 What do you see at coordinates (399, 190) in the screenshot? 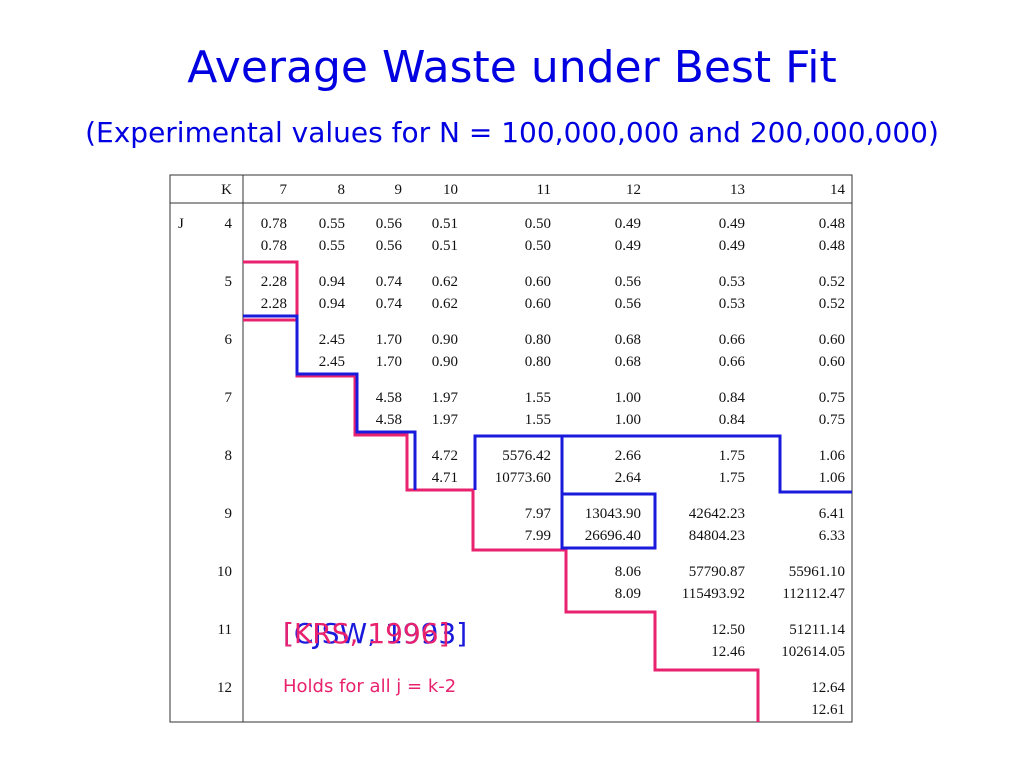
I see `column-header: 9` at bounding box center [399, 190].